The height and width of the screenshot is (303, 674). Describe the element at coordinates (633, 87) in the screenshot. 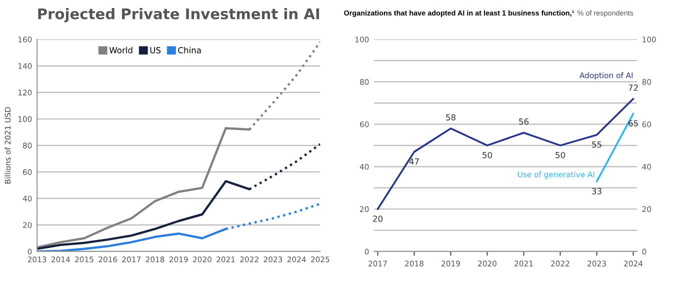

I see `data-label: 72` at that location.